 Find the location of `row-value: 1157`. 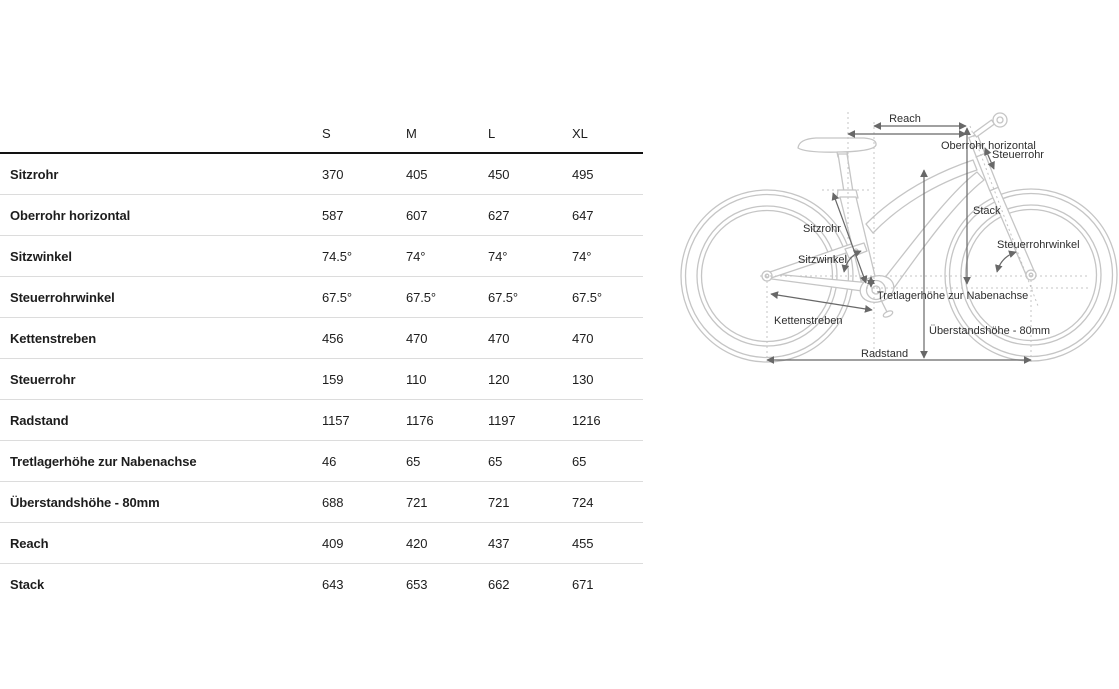

row-value: 1157 is located at coordinates (336, 420).